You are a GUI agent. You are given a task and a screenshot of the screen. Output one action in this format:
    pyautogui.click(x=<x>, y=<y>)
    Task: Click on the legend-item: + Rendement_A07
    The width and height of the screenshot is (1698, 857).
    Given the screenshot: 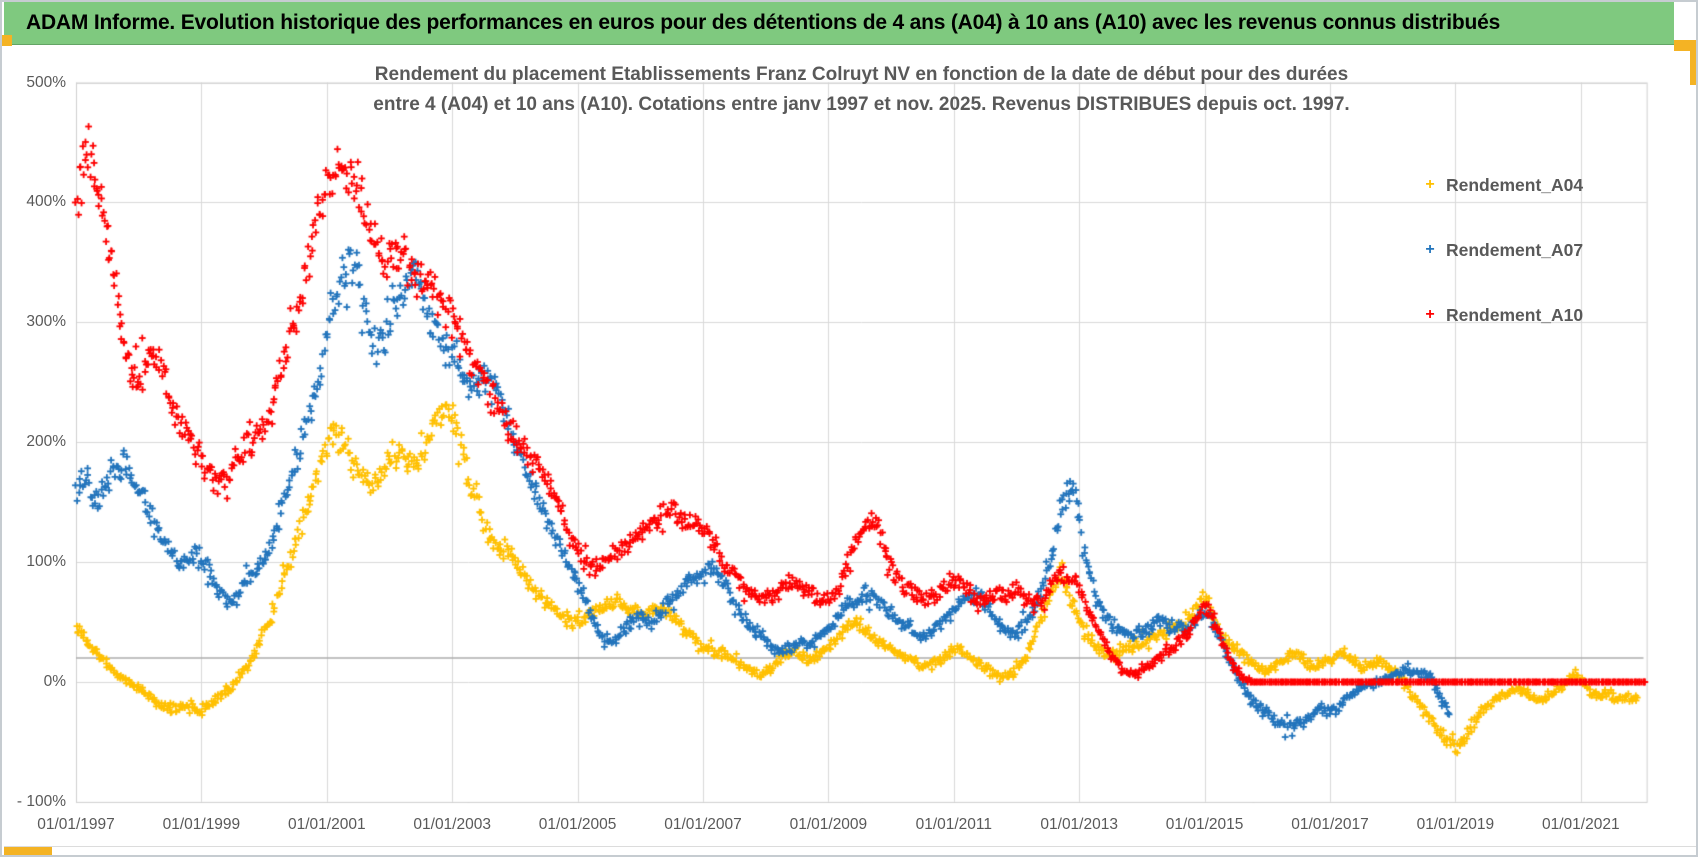 What is the action you would take?
    pyautogui.click(x=1502, y=250)
    